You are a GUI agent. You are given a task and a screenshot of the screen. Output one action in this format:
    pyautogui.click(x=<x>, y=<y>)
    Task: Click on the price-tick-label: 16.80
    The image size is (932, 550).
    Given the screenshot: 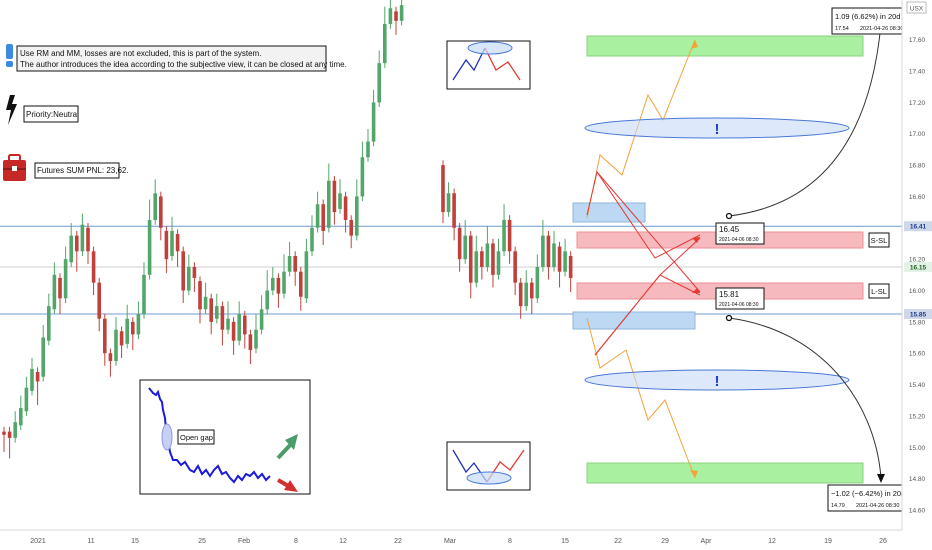 What is the action you would take?
    pyautogui.click(x=917, y=166)
    